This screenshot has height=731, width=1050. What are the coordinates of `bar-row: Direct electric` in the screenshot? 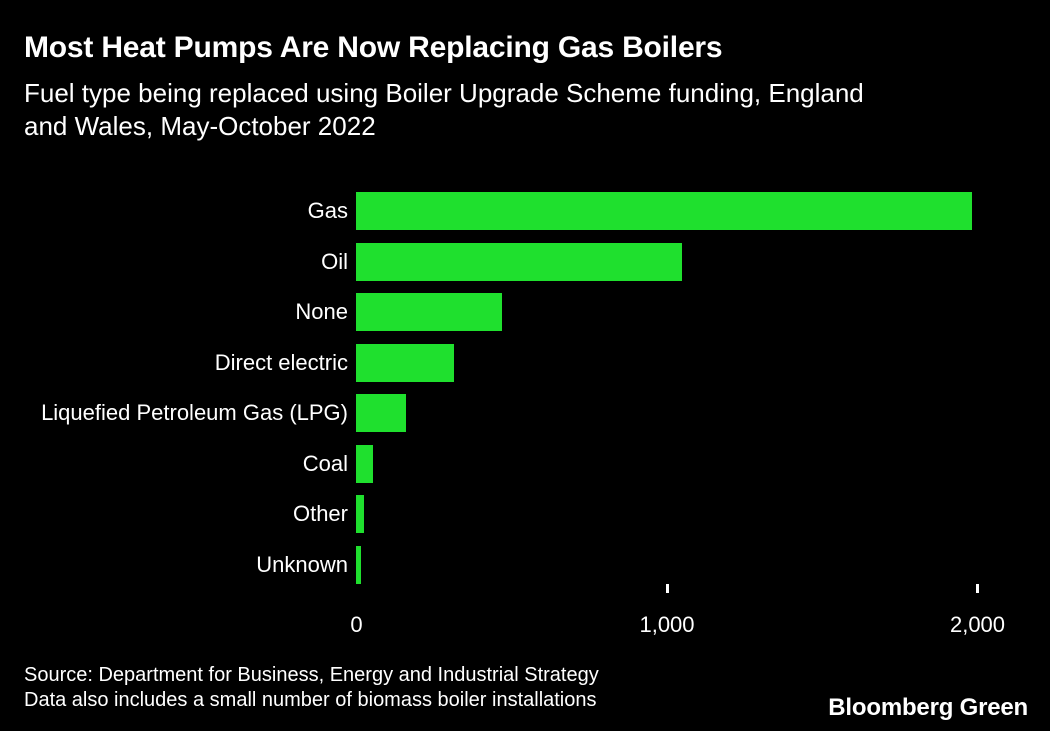 It's located at (525, 369).